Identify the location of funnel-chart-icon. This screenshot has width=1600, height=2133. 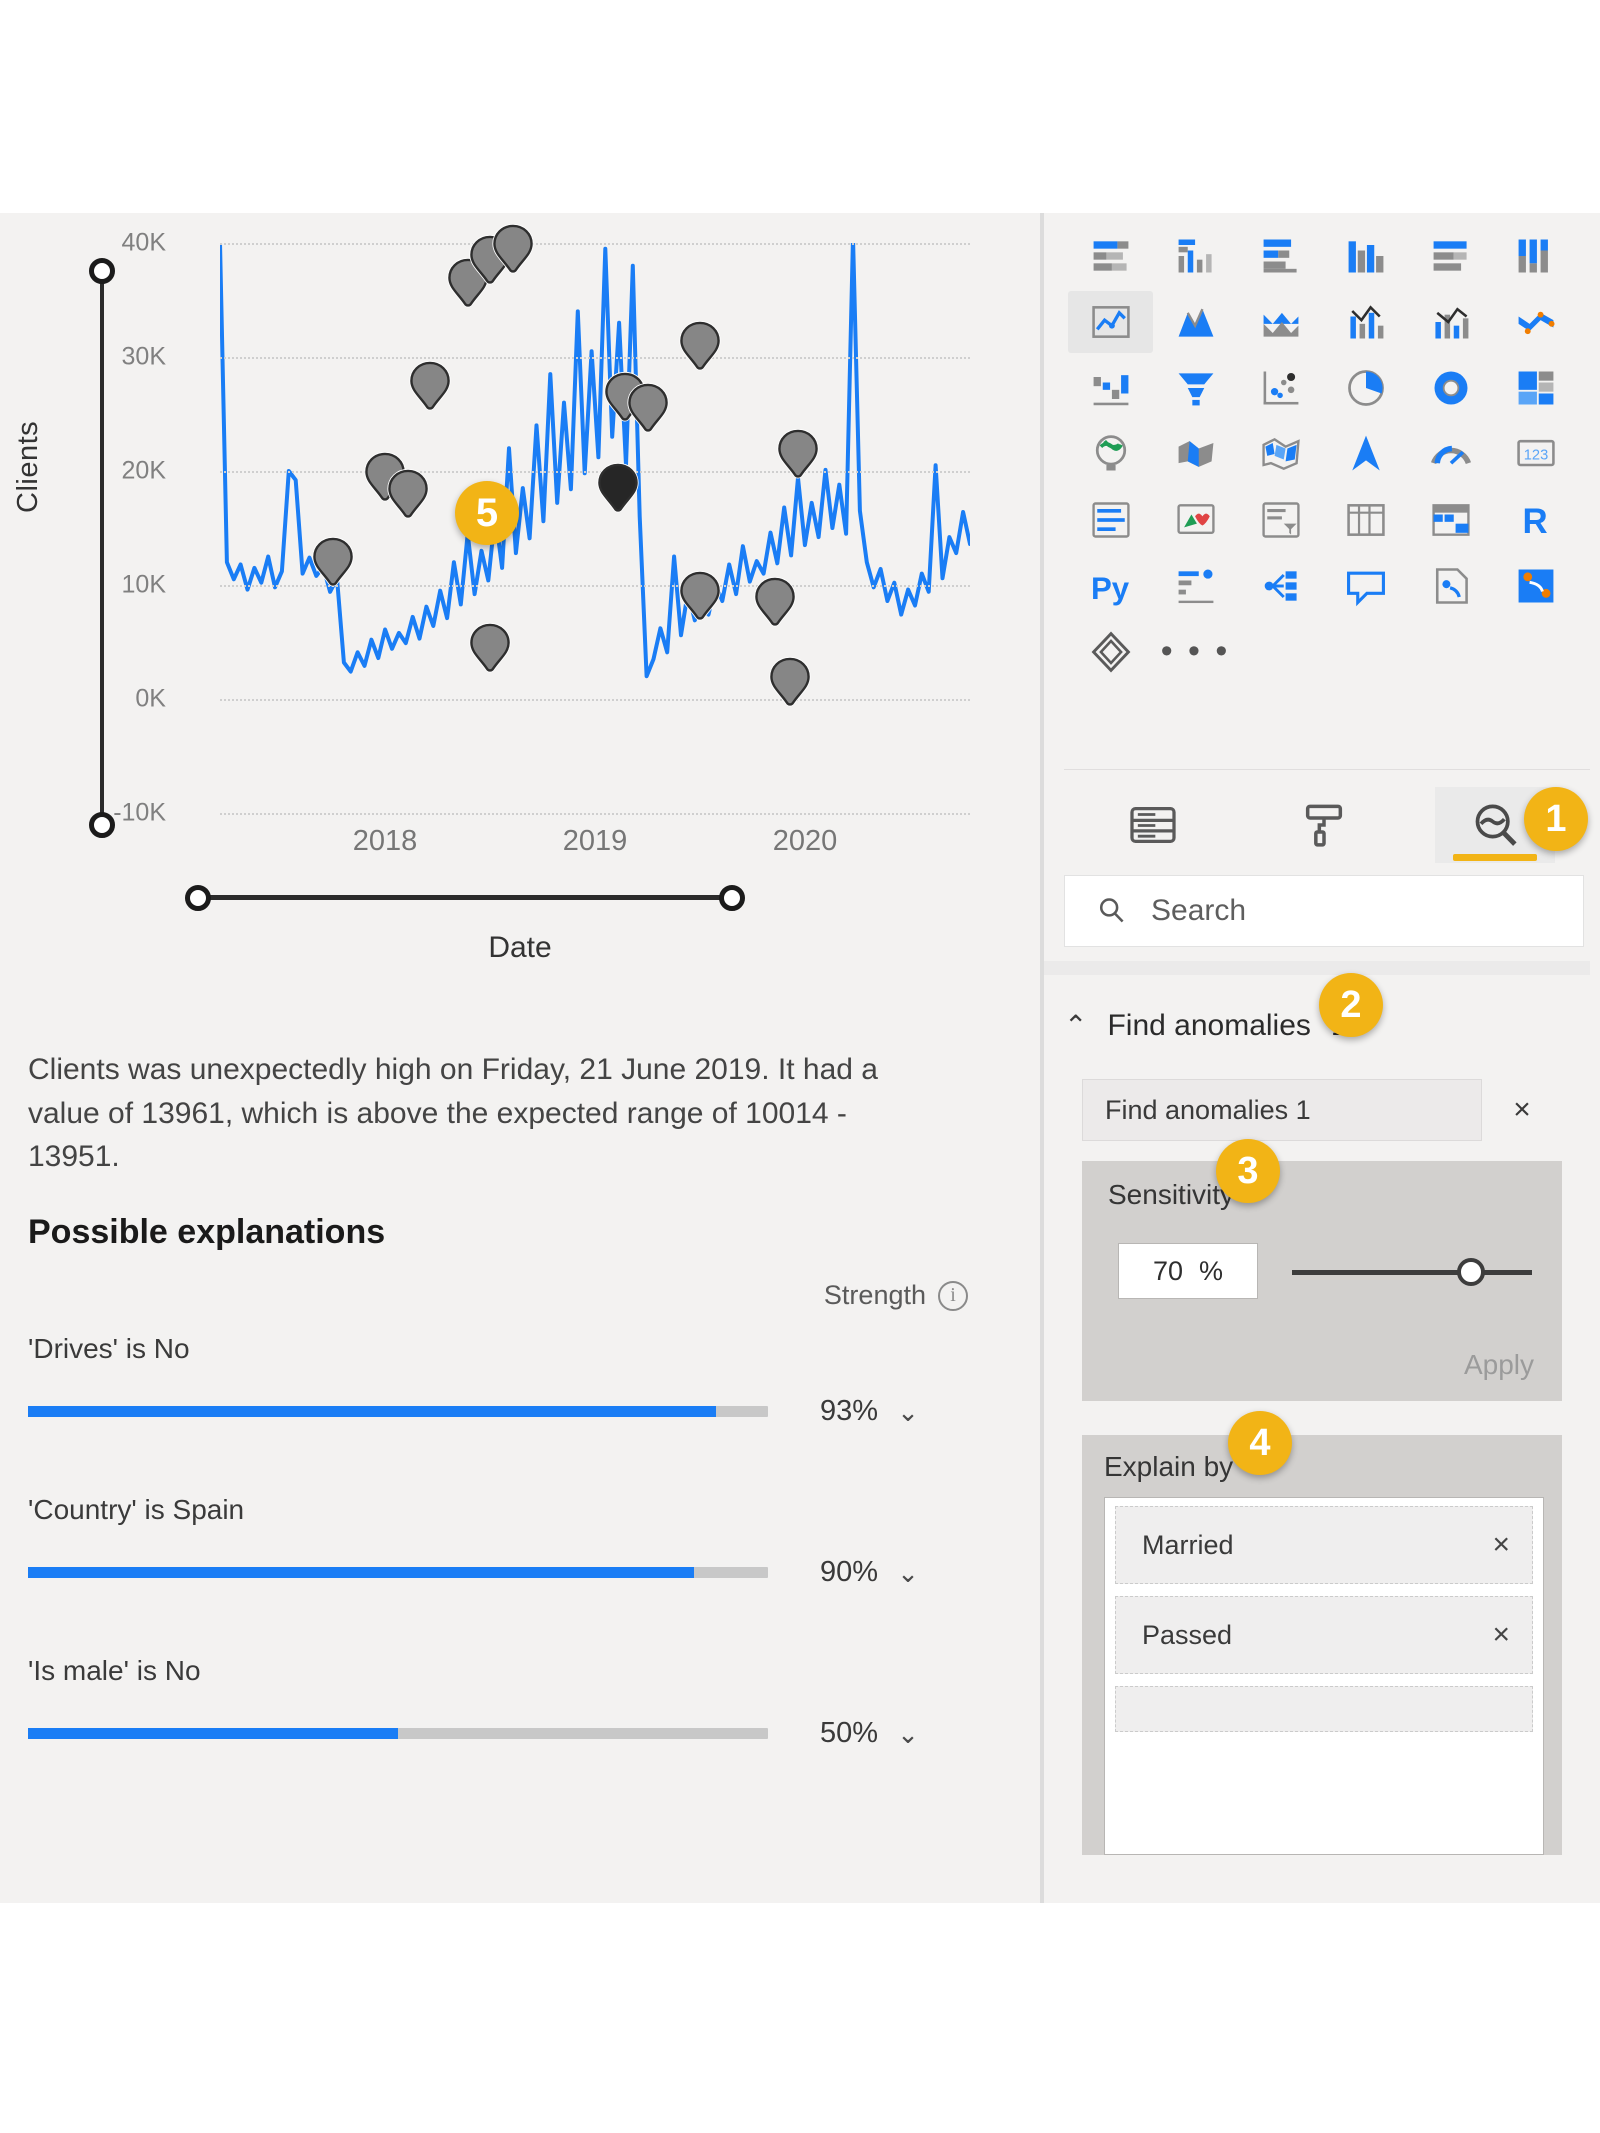
(1195, 388).